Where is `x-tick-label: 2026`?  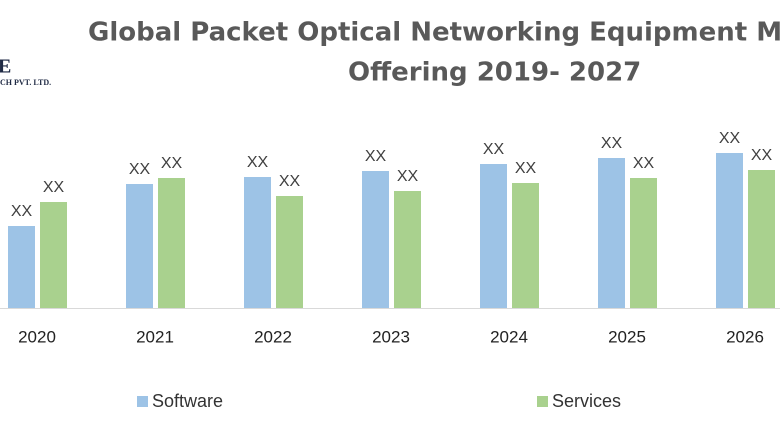 x-tick-label: 2026 is located at coordinates (745, 336).